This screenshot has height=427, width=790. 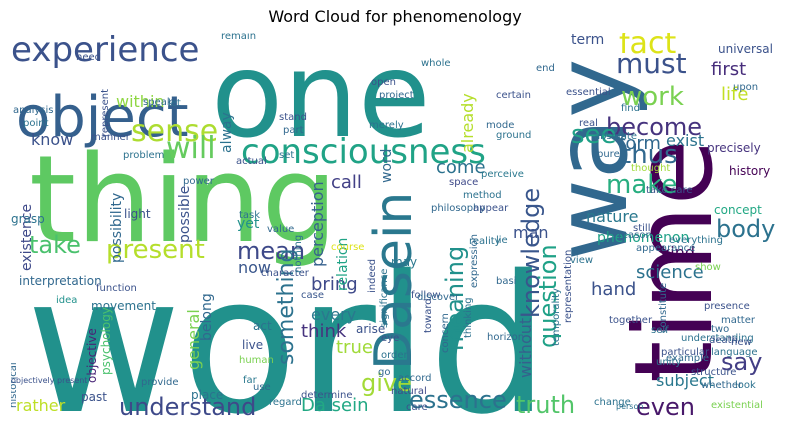 I want to click on cloud-word: represent, so click(x=105, y=113).